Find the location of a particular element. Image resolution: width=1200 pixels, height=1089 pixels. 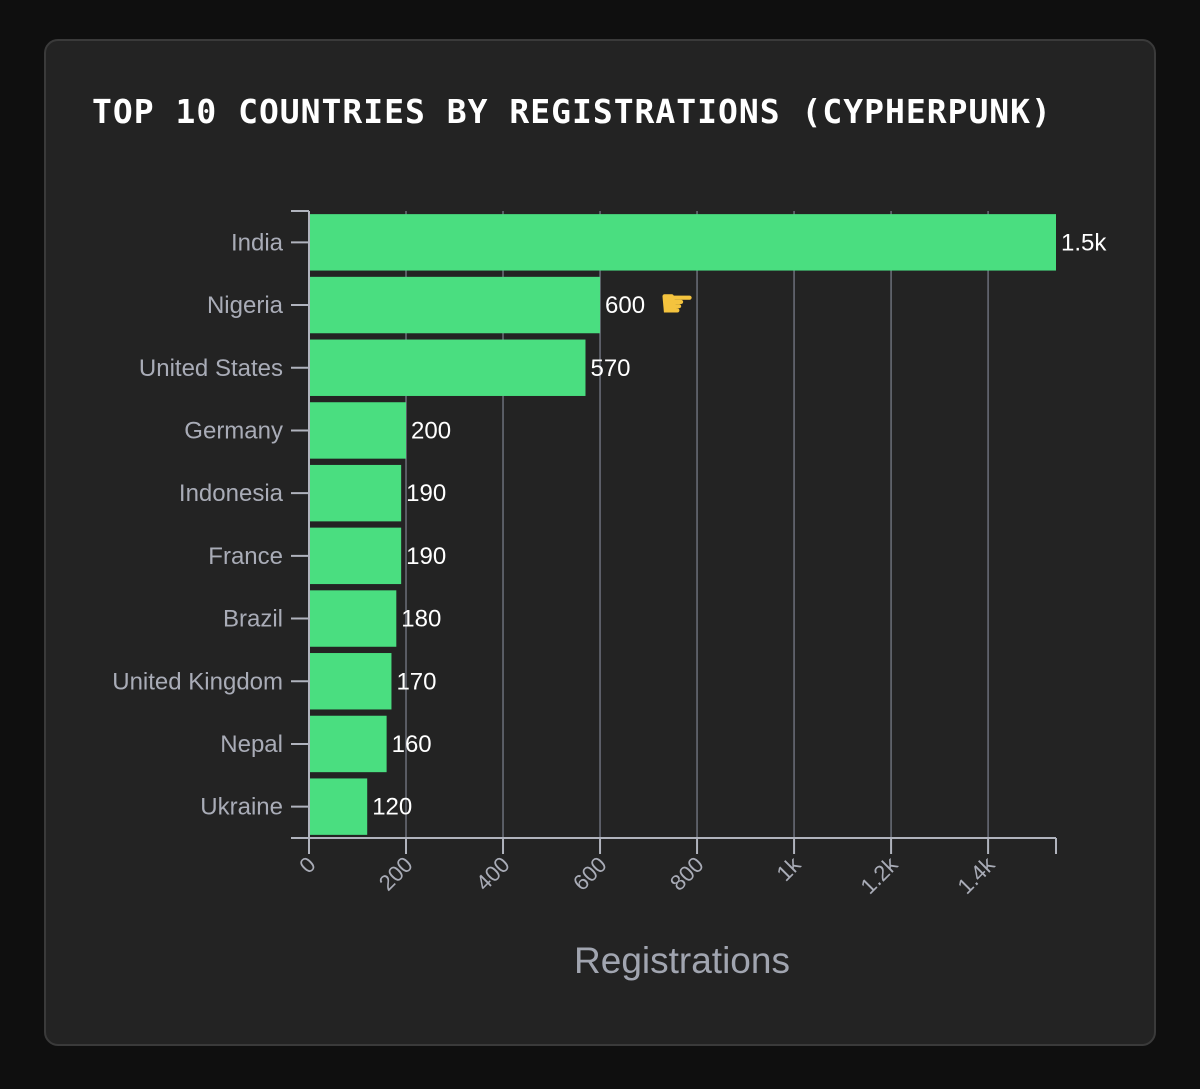

bar-indonesia is located at coordinates (355, 493).